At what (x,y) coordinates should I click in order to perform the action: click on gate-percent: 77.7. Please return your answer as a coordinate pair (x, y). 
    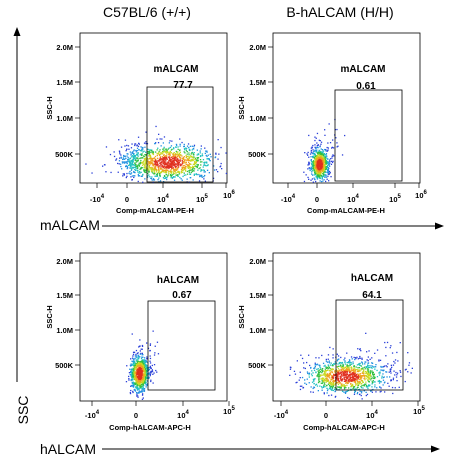
    Looking at the image, I should click on (183, 85).